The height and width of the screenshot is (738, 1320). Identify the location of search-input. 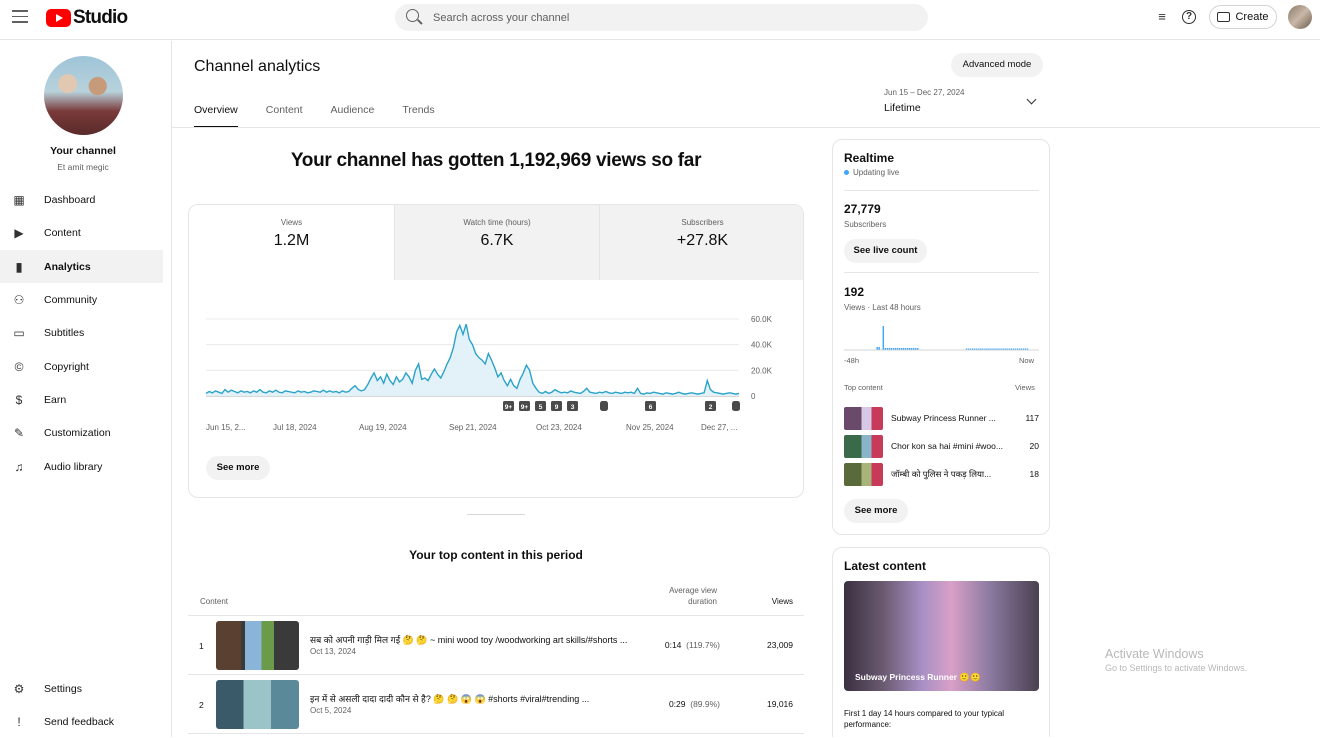
(673, 17).